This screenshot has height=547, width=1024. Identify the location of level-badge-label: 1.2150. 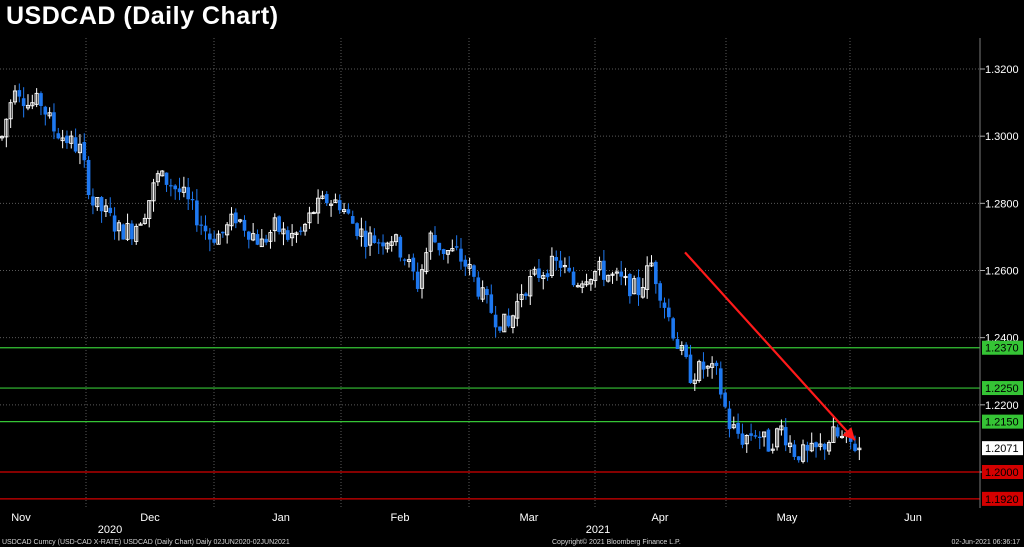
(1002, 423).